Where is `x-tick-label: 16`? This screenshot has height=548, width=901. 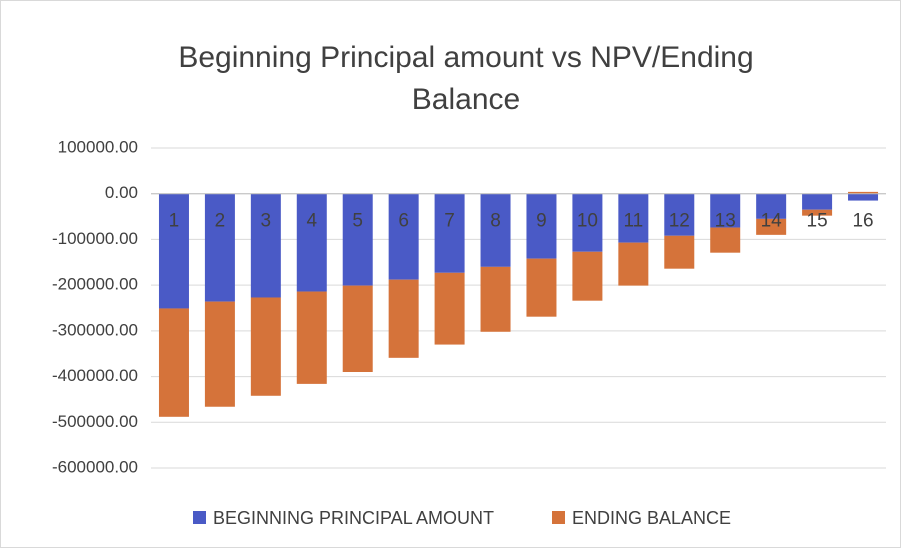
x-tick-label: 16 is located at coordinates (862, 221).